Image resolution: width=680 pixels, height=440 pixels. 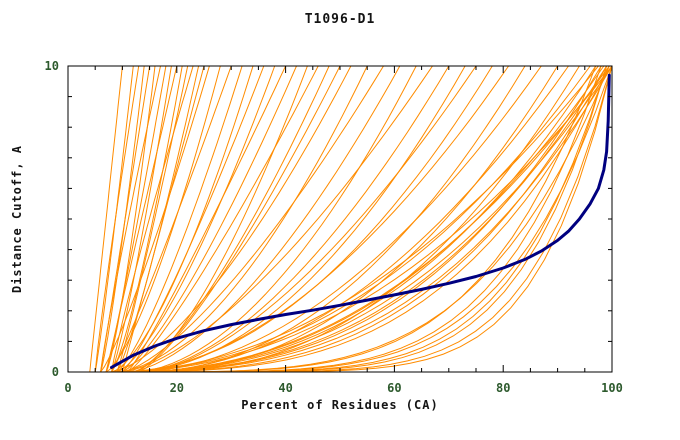 What do you see at coordinates (177, 388) in the screenshot?
I see `x-tick-label: 20` at bounding box center [177, 388].